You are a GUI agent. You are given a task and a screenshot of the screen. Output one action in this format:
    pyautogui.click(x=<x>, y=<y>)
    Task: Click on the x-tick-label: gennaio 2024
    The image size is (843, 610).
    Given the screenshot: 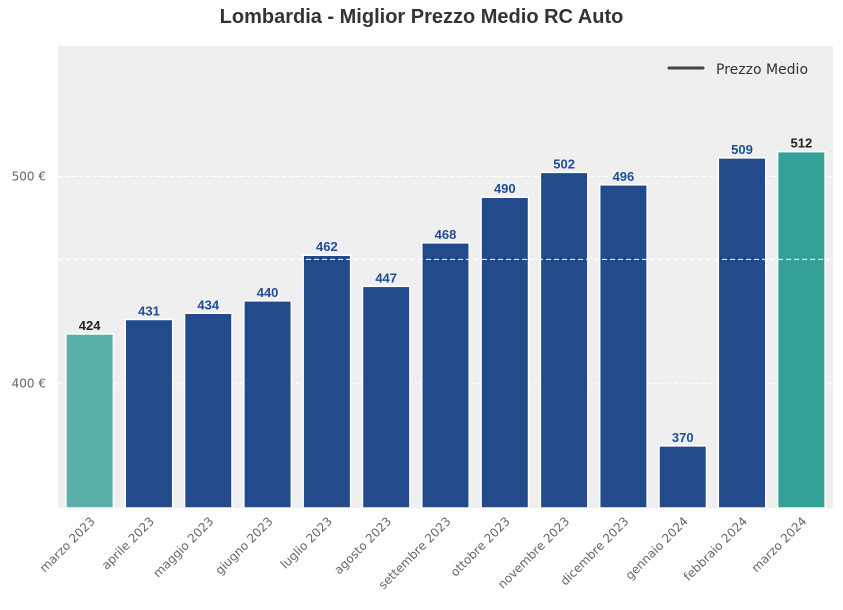 What is the action you would take?
    pyautogui.click(x=657, y=548)
    